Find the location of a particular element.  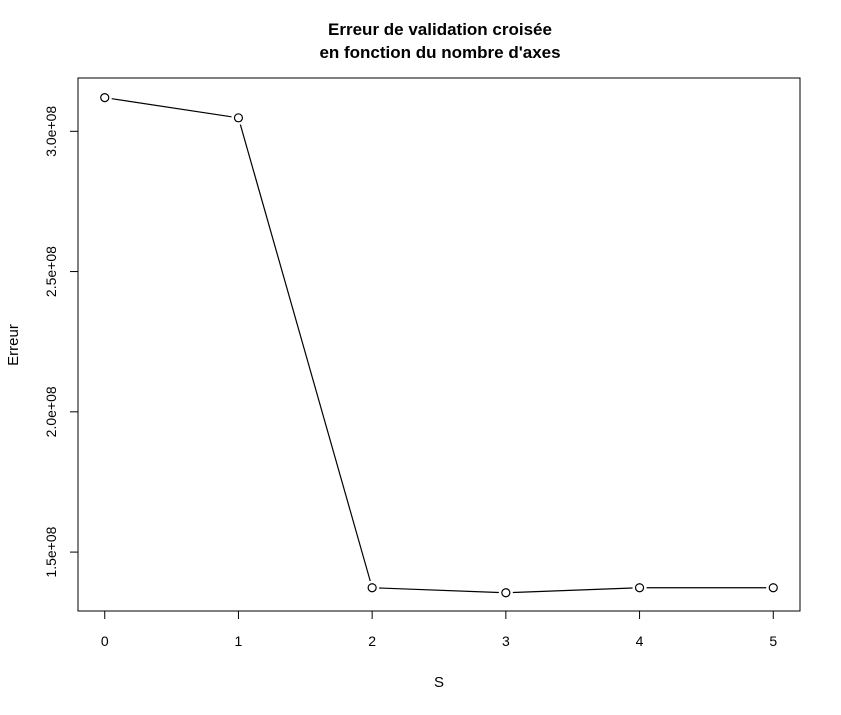

chart-title-line-1: Erreur de validation croisée is located at coordinates (440, 29).